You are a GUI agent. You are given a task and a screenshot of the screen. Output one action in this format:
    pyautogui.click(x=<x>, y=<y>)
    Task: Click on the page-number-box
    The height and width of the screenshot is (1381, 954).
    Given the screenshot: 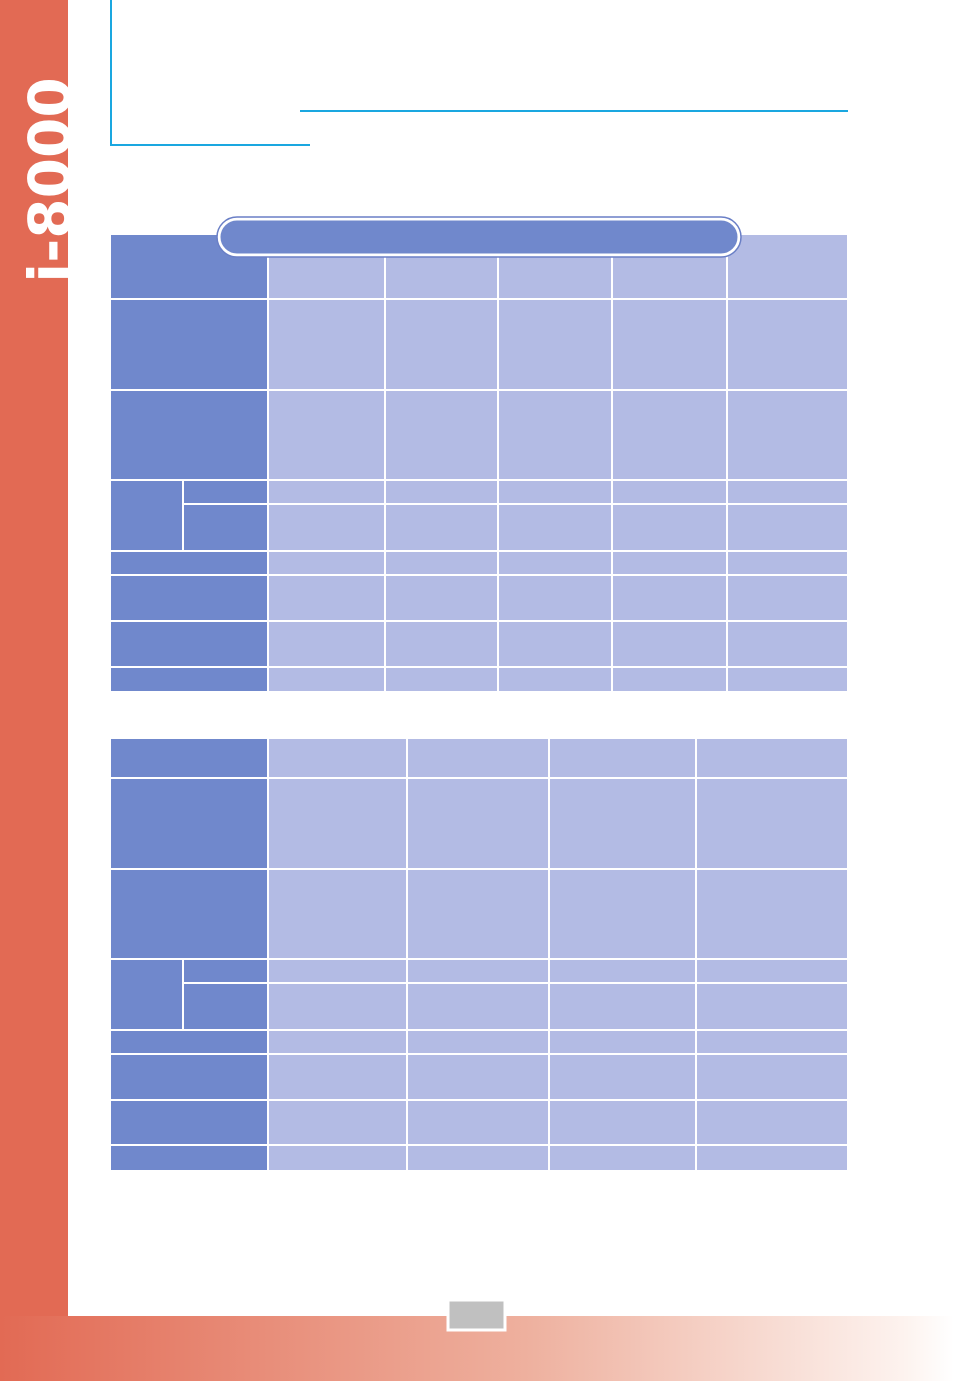 What is the action you would take?
    pyautogui.click(x=476, y=1315)
    